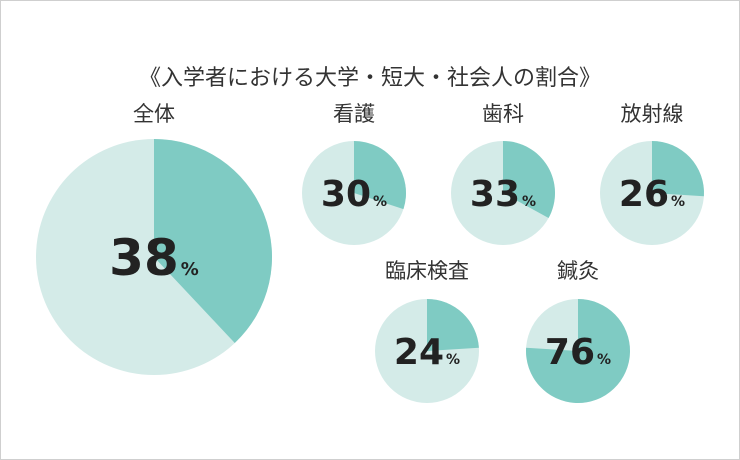 Image resolution: width=740 pixels, height=460 pixels. I want to click on pie-3: 歯科 33%, so click(503, 173).